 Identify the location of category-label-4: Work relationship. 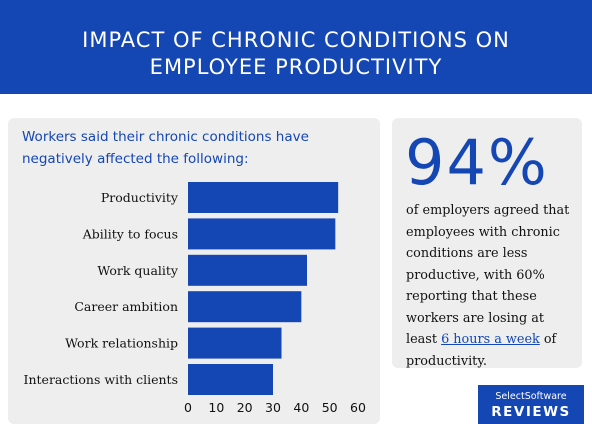
(121, 343).